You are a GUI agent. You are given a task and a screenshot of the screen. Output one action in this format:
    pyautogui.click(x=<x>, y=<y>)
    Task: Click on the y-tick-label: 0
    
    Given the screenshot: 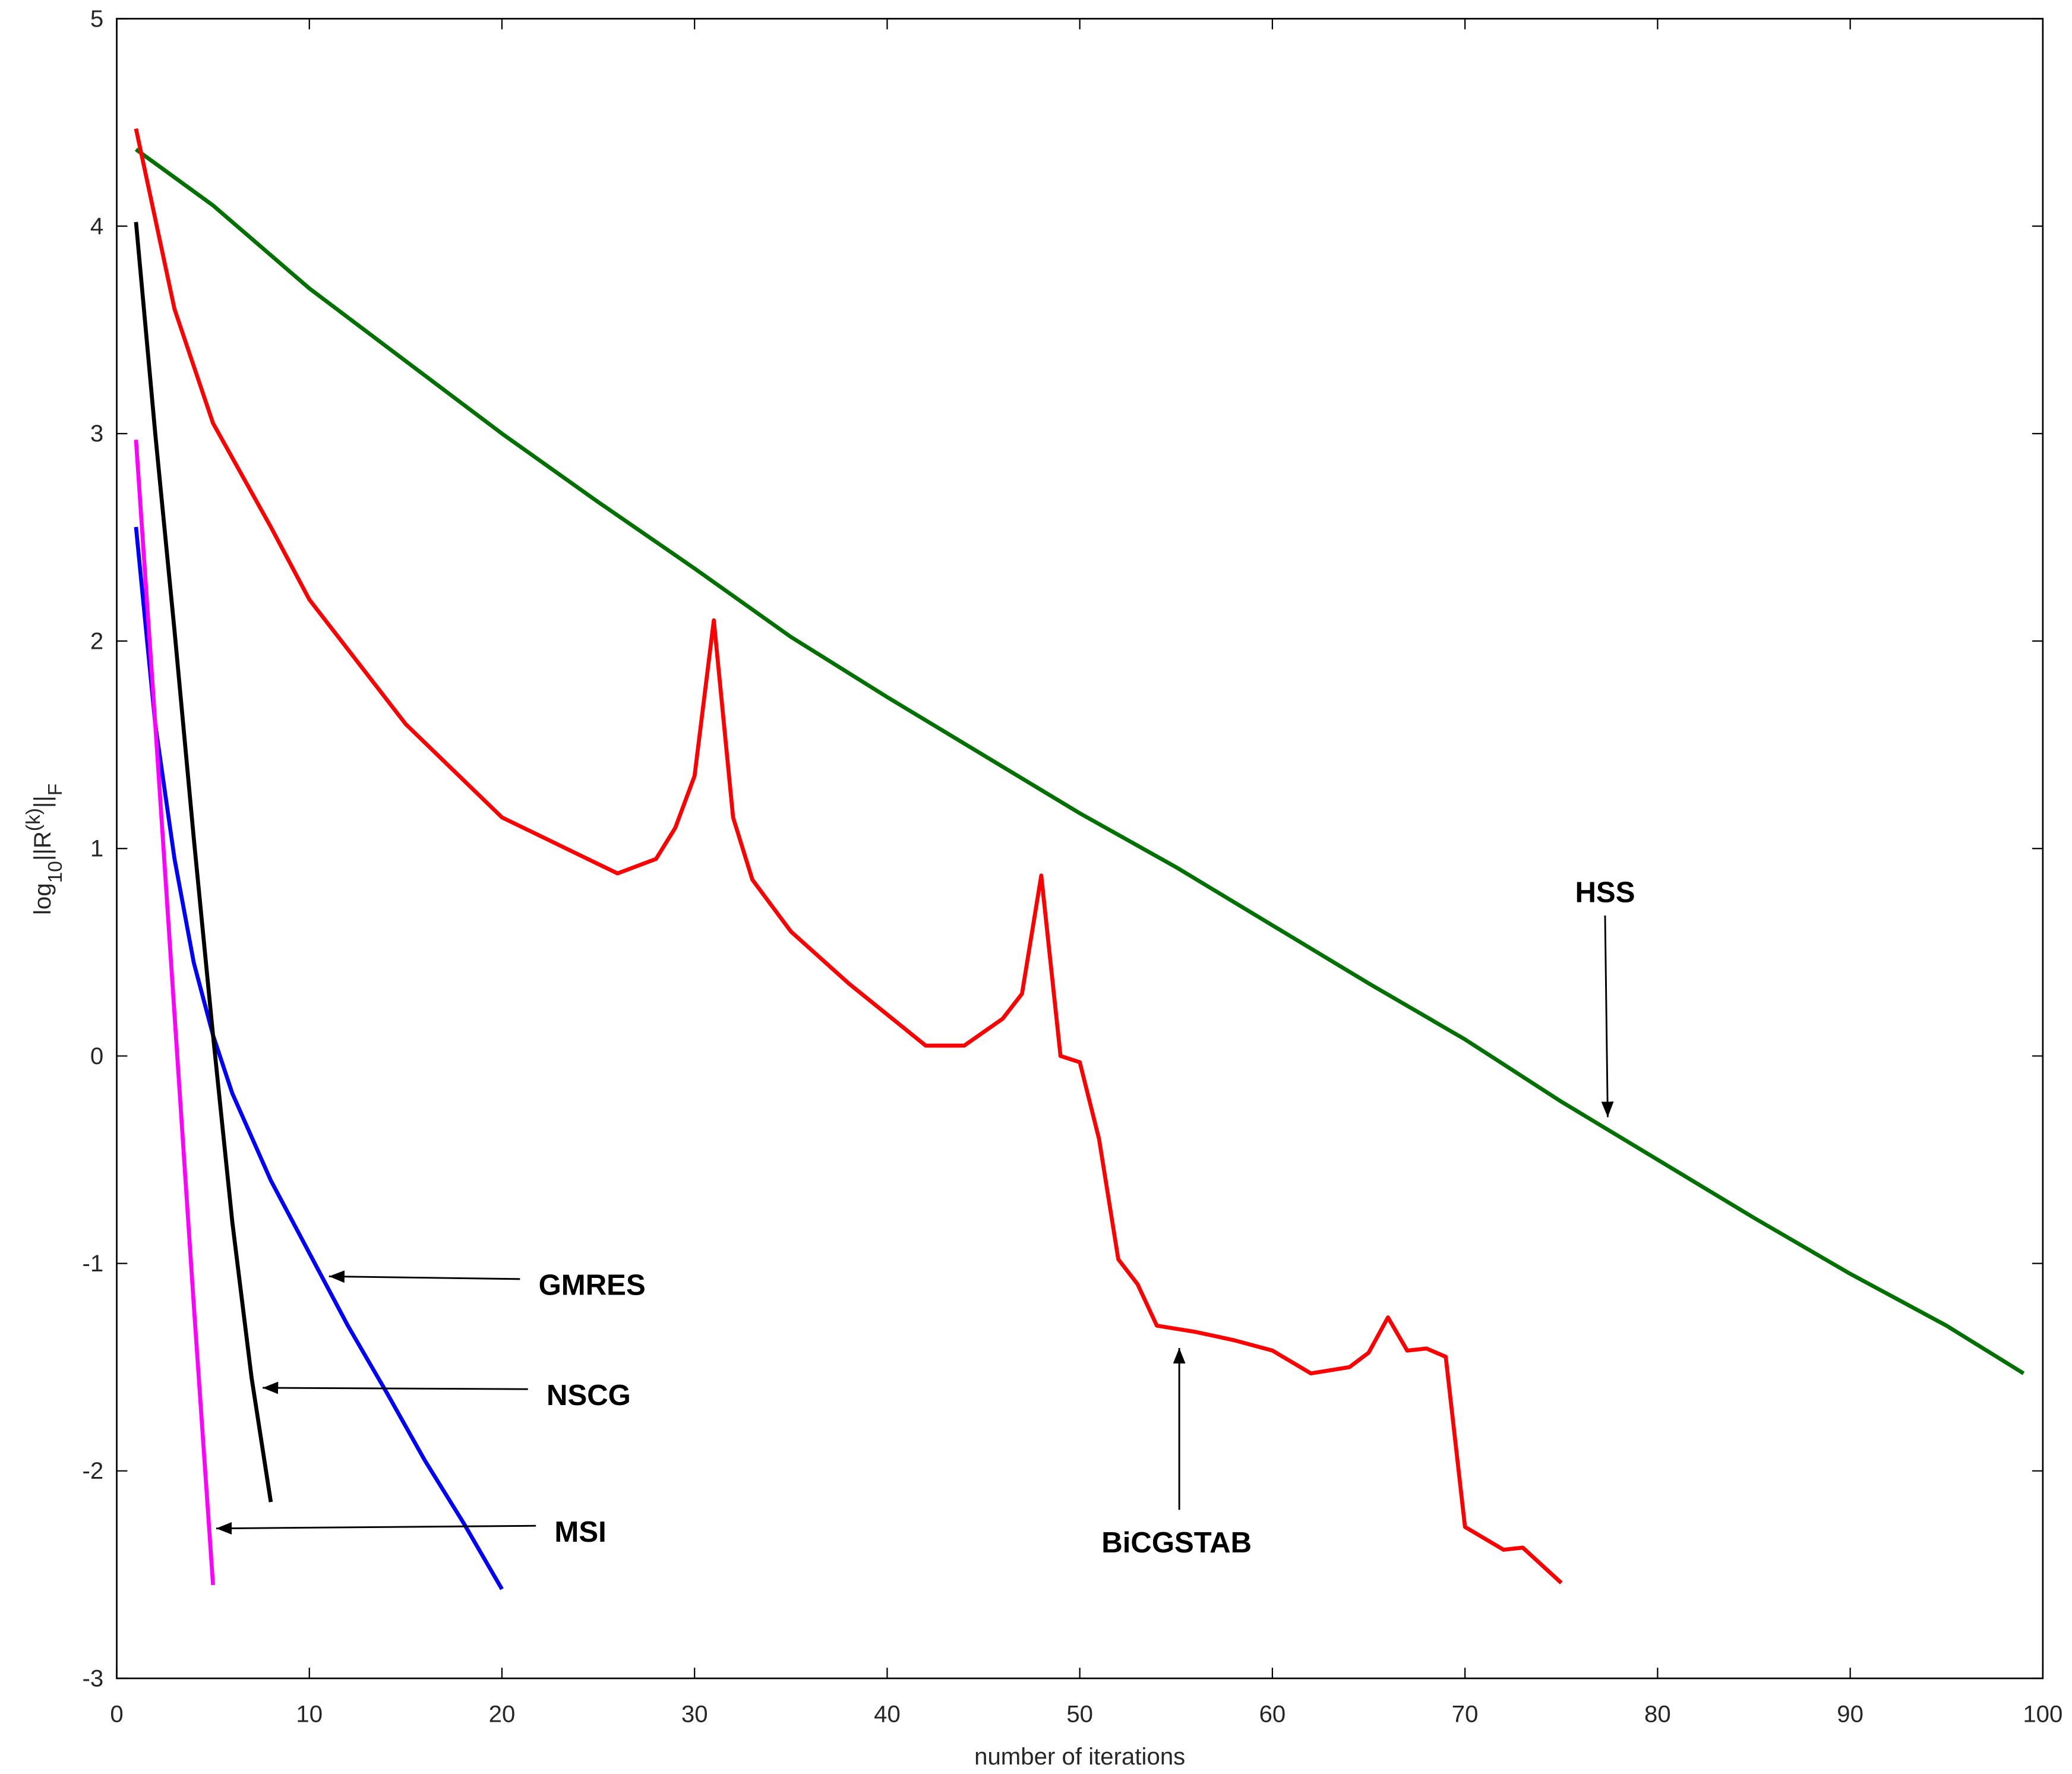 What is the action you would take?
    pyautogui.click(x=96, y=1056)
    